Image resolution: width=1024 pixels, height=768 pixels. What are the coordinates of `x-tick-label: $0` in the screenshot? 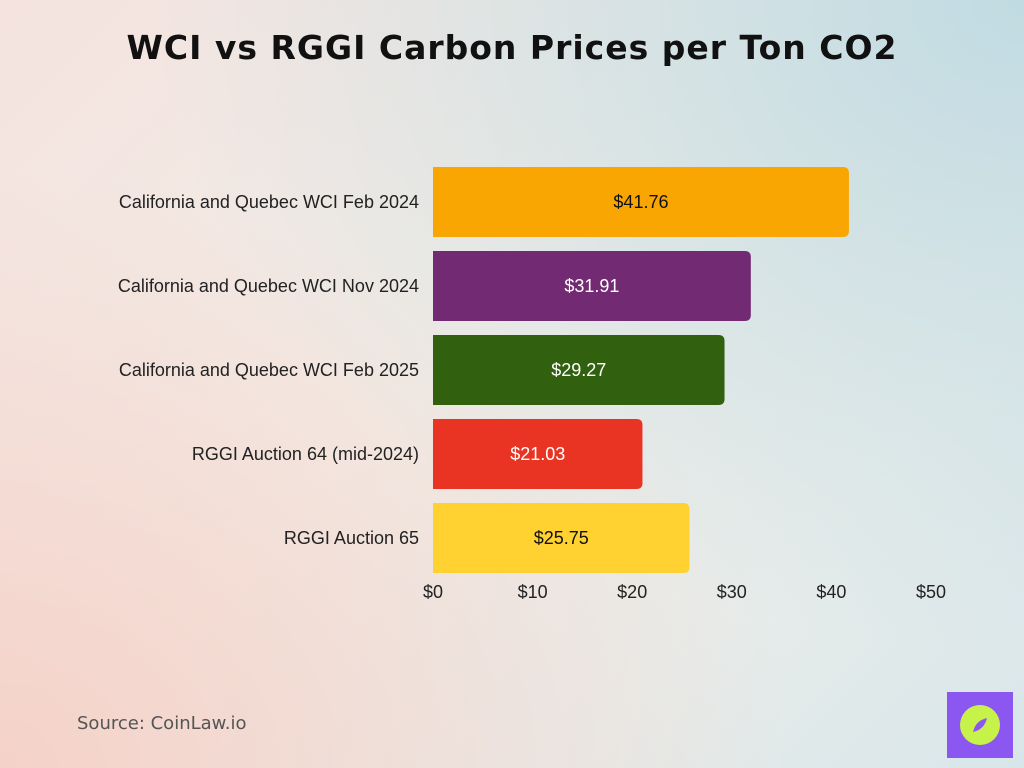 It's located at (433, 592).